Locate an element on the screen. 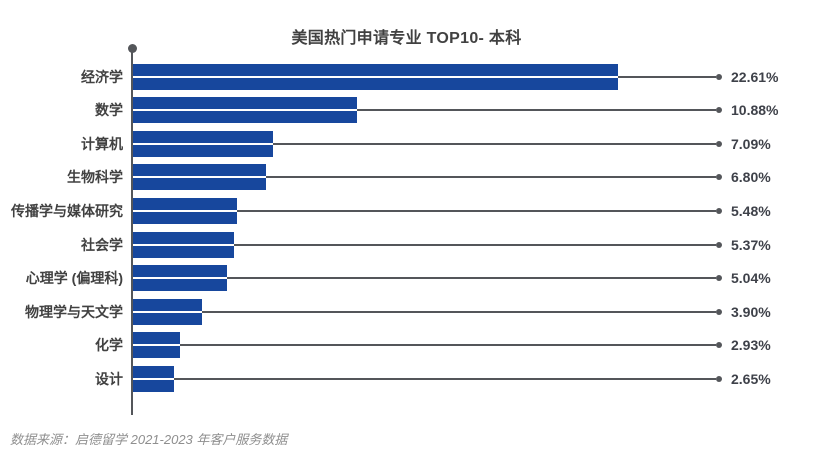 The image size is (813, 457). chart-row: 心理学 (偏理科) 5.04% is located at coordinates (406, 278).